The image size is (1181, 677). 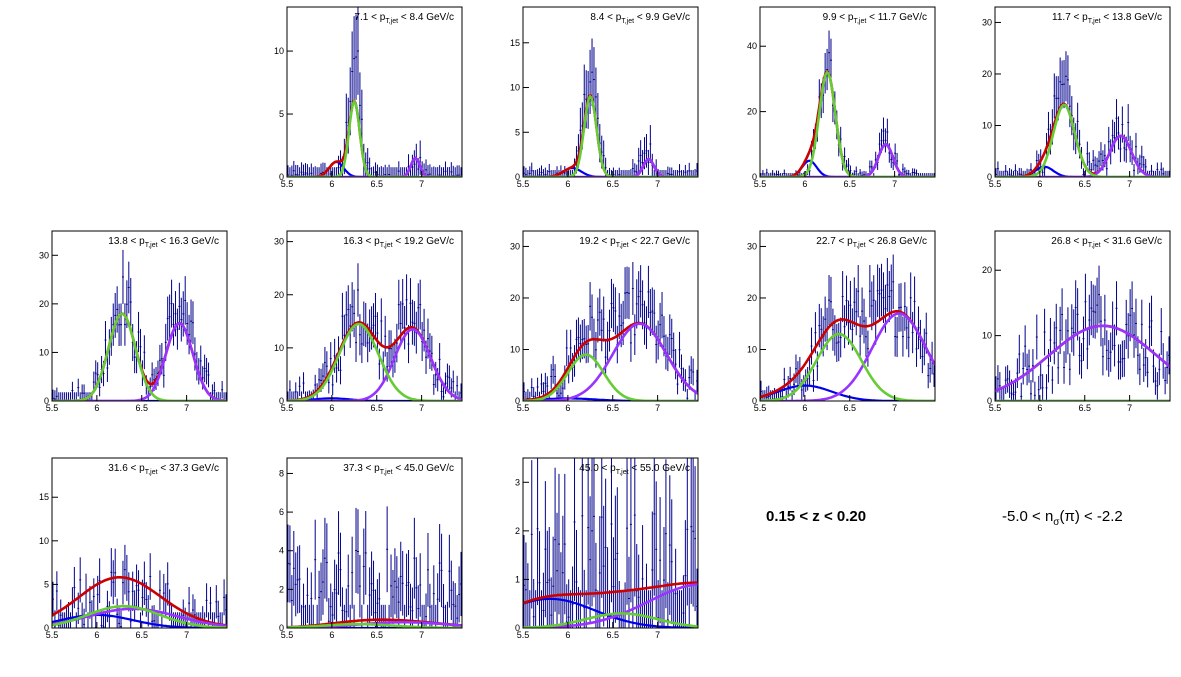 What do you see at coordinates (1106, 242) in the screenshot?
I see `panel-title: 26.8 < pT,jet < 31.6 GeV/c` at bounding box center [1106, 242].